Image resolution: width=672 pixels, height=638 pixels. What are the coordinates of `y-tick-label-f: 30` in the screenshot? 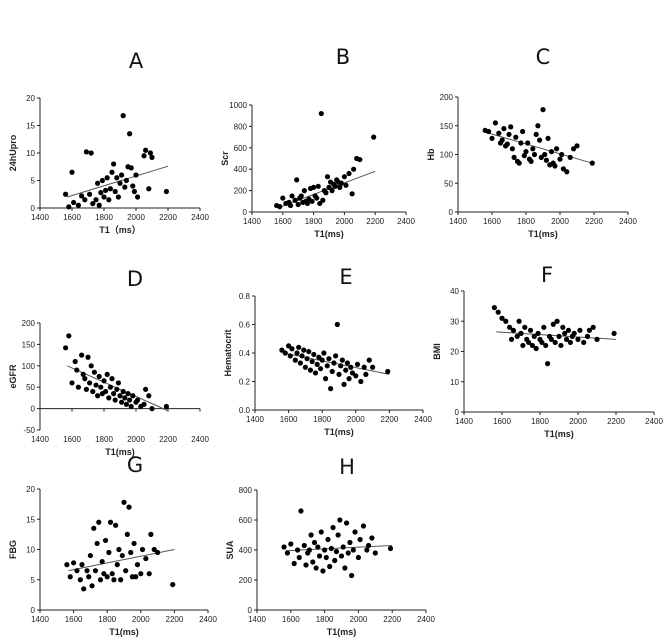 It's located at (454, 321).